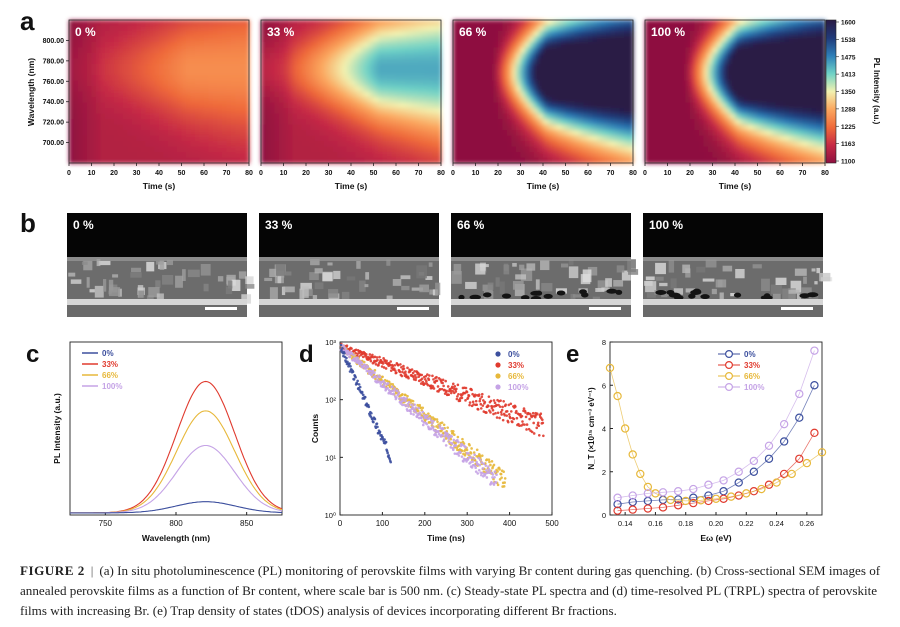 This screenshot has width=900, height=627. Describe the element at coordinates (351, 92) in the screenshot. I see `heatmap-cells` at that location.